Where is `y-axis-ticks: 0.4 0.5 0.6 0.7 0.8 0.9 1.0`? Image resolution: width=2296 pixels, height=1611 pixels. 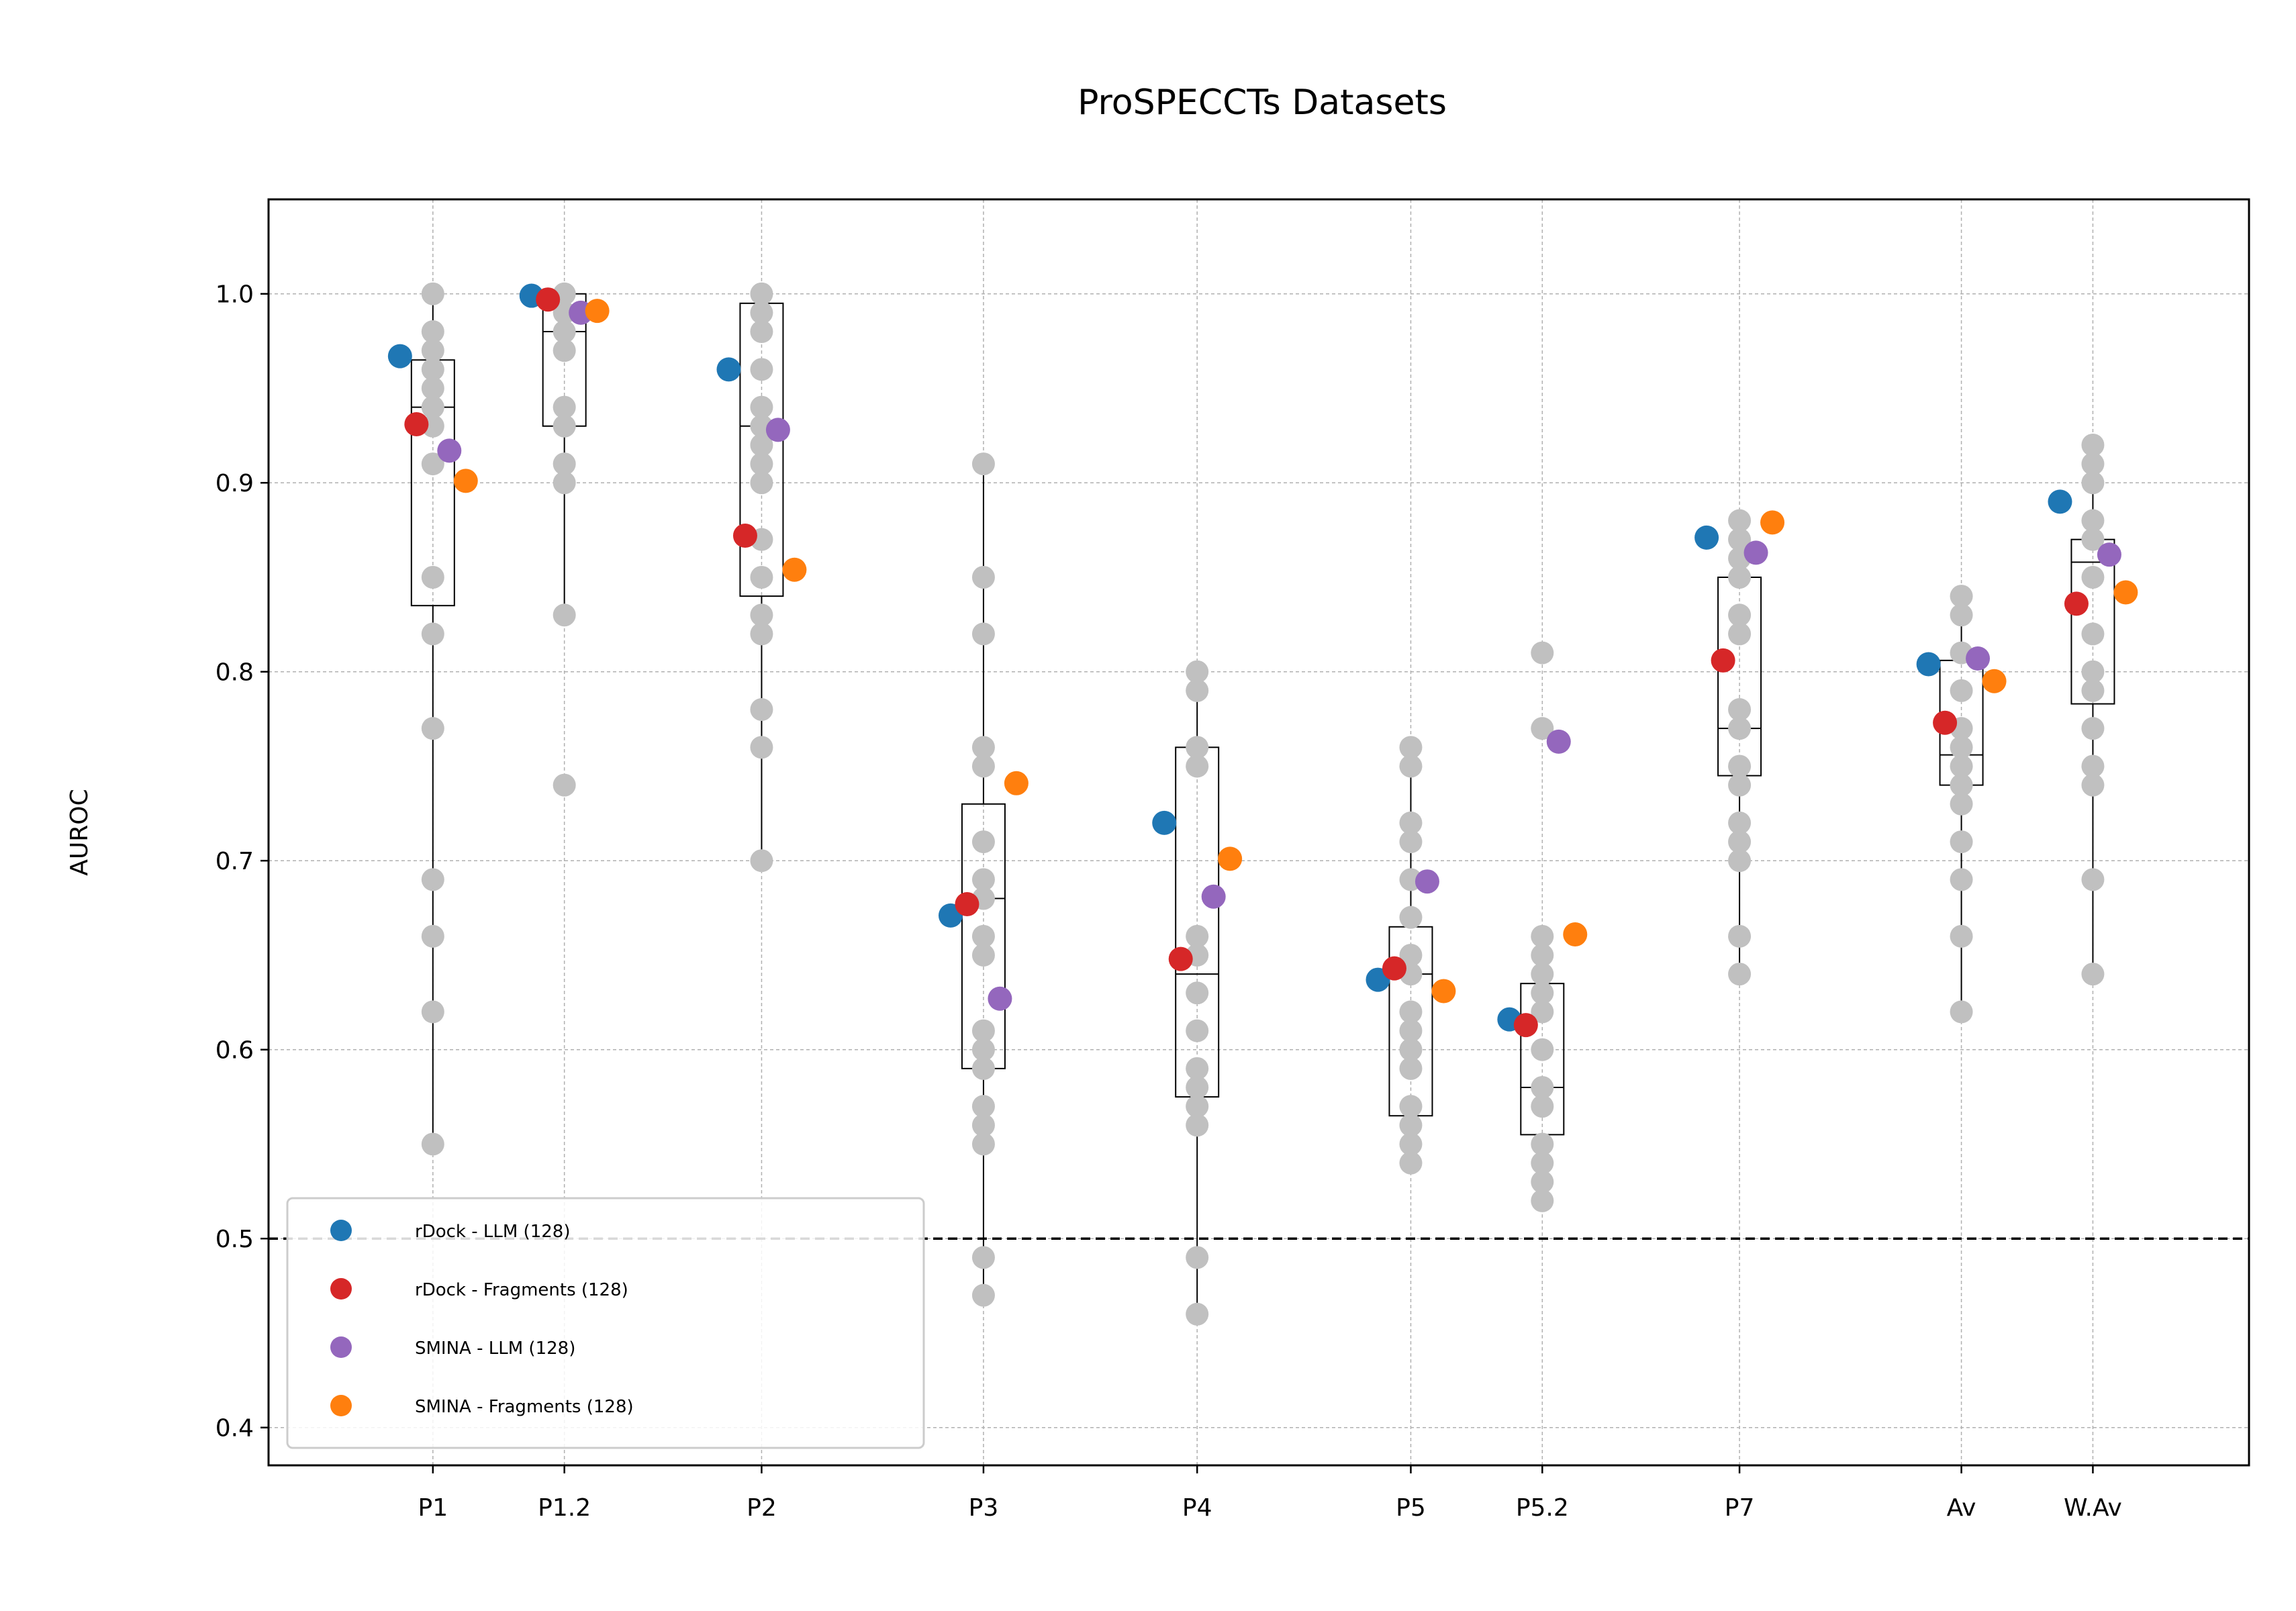
y-axis-ticks: 0.4 0.5 0.6 0.7 0.8 0.9 1.0 is located at coordinates (243, 862).